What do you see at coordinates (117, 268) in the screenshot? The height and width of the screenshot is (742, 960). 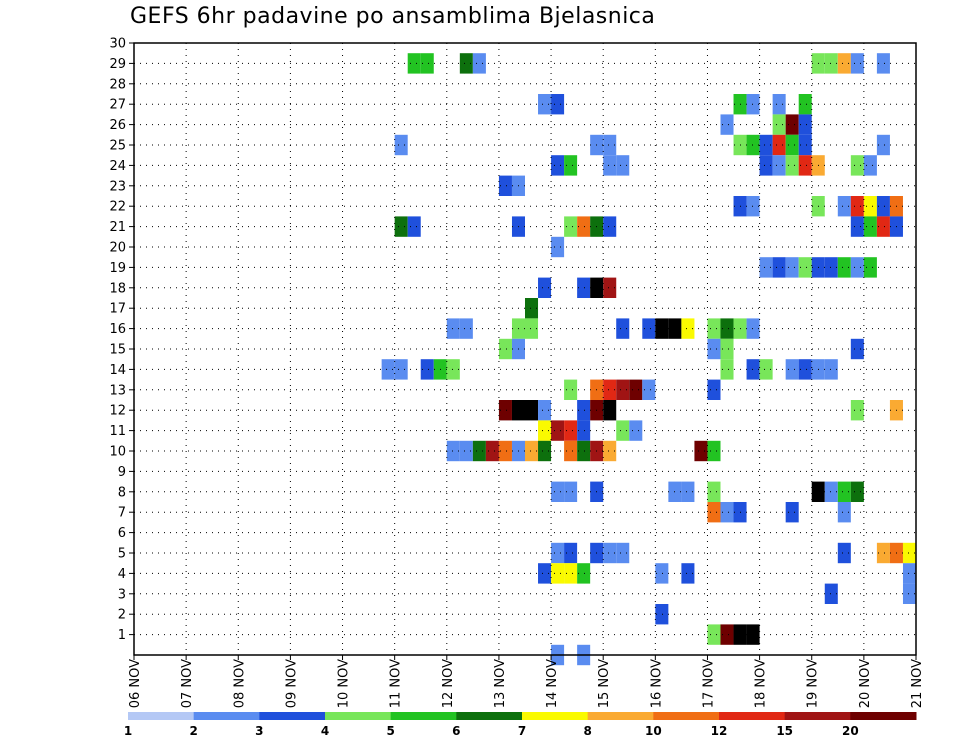 I see `y-tick-label: 19` at bounding box center [117, 268].